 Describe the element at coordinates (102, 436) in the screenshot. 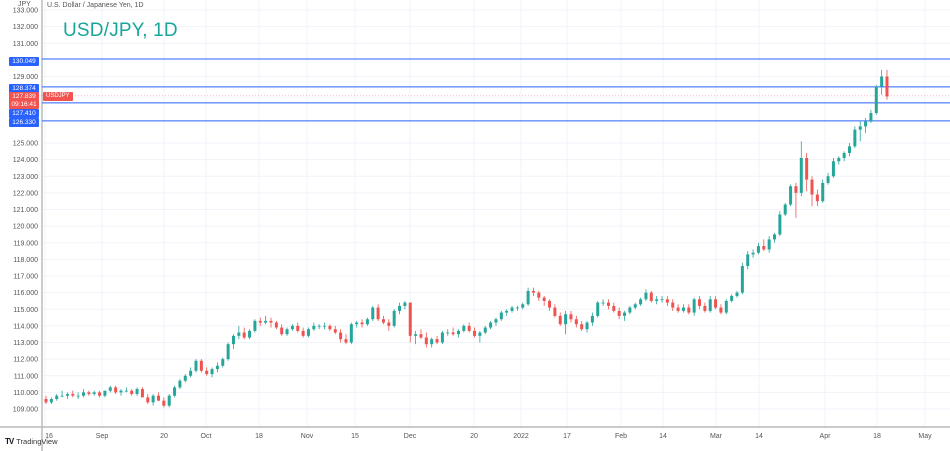

I see `x-axis-tick: Sep` at that location.